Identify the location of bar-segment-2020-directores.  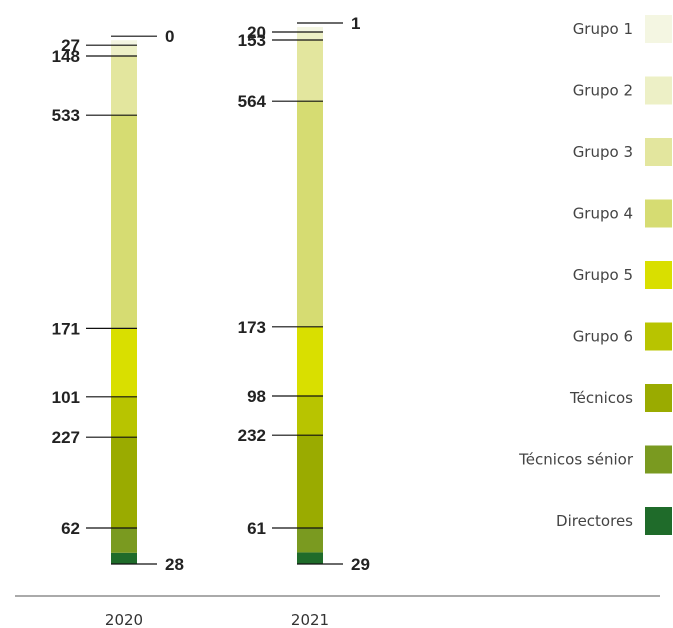
(124, 558).